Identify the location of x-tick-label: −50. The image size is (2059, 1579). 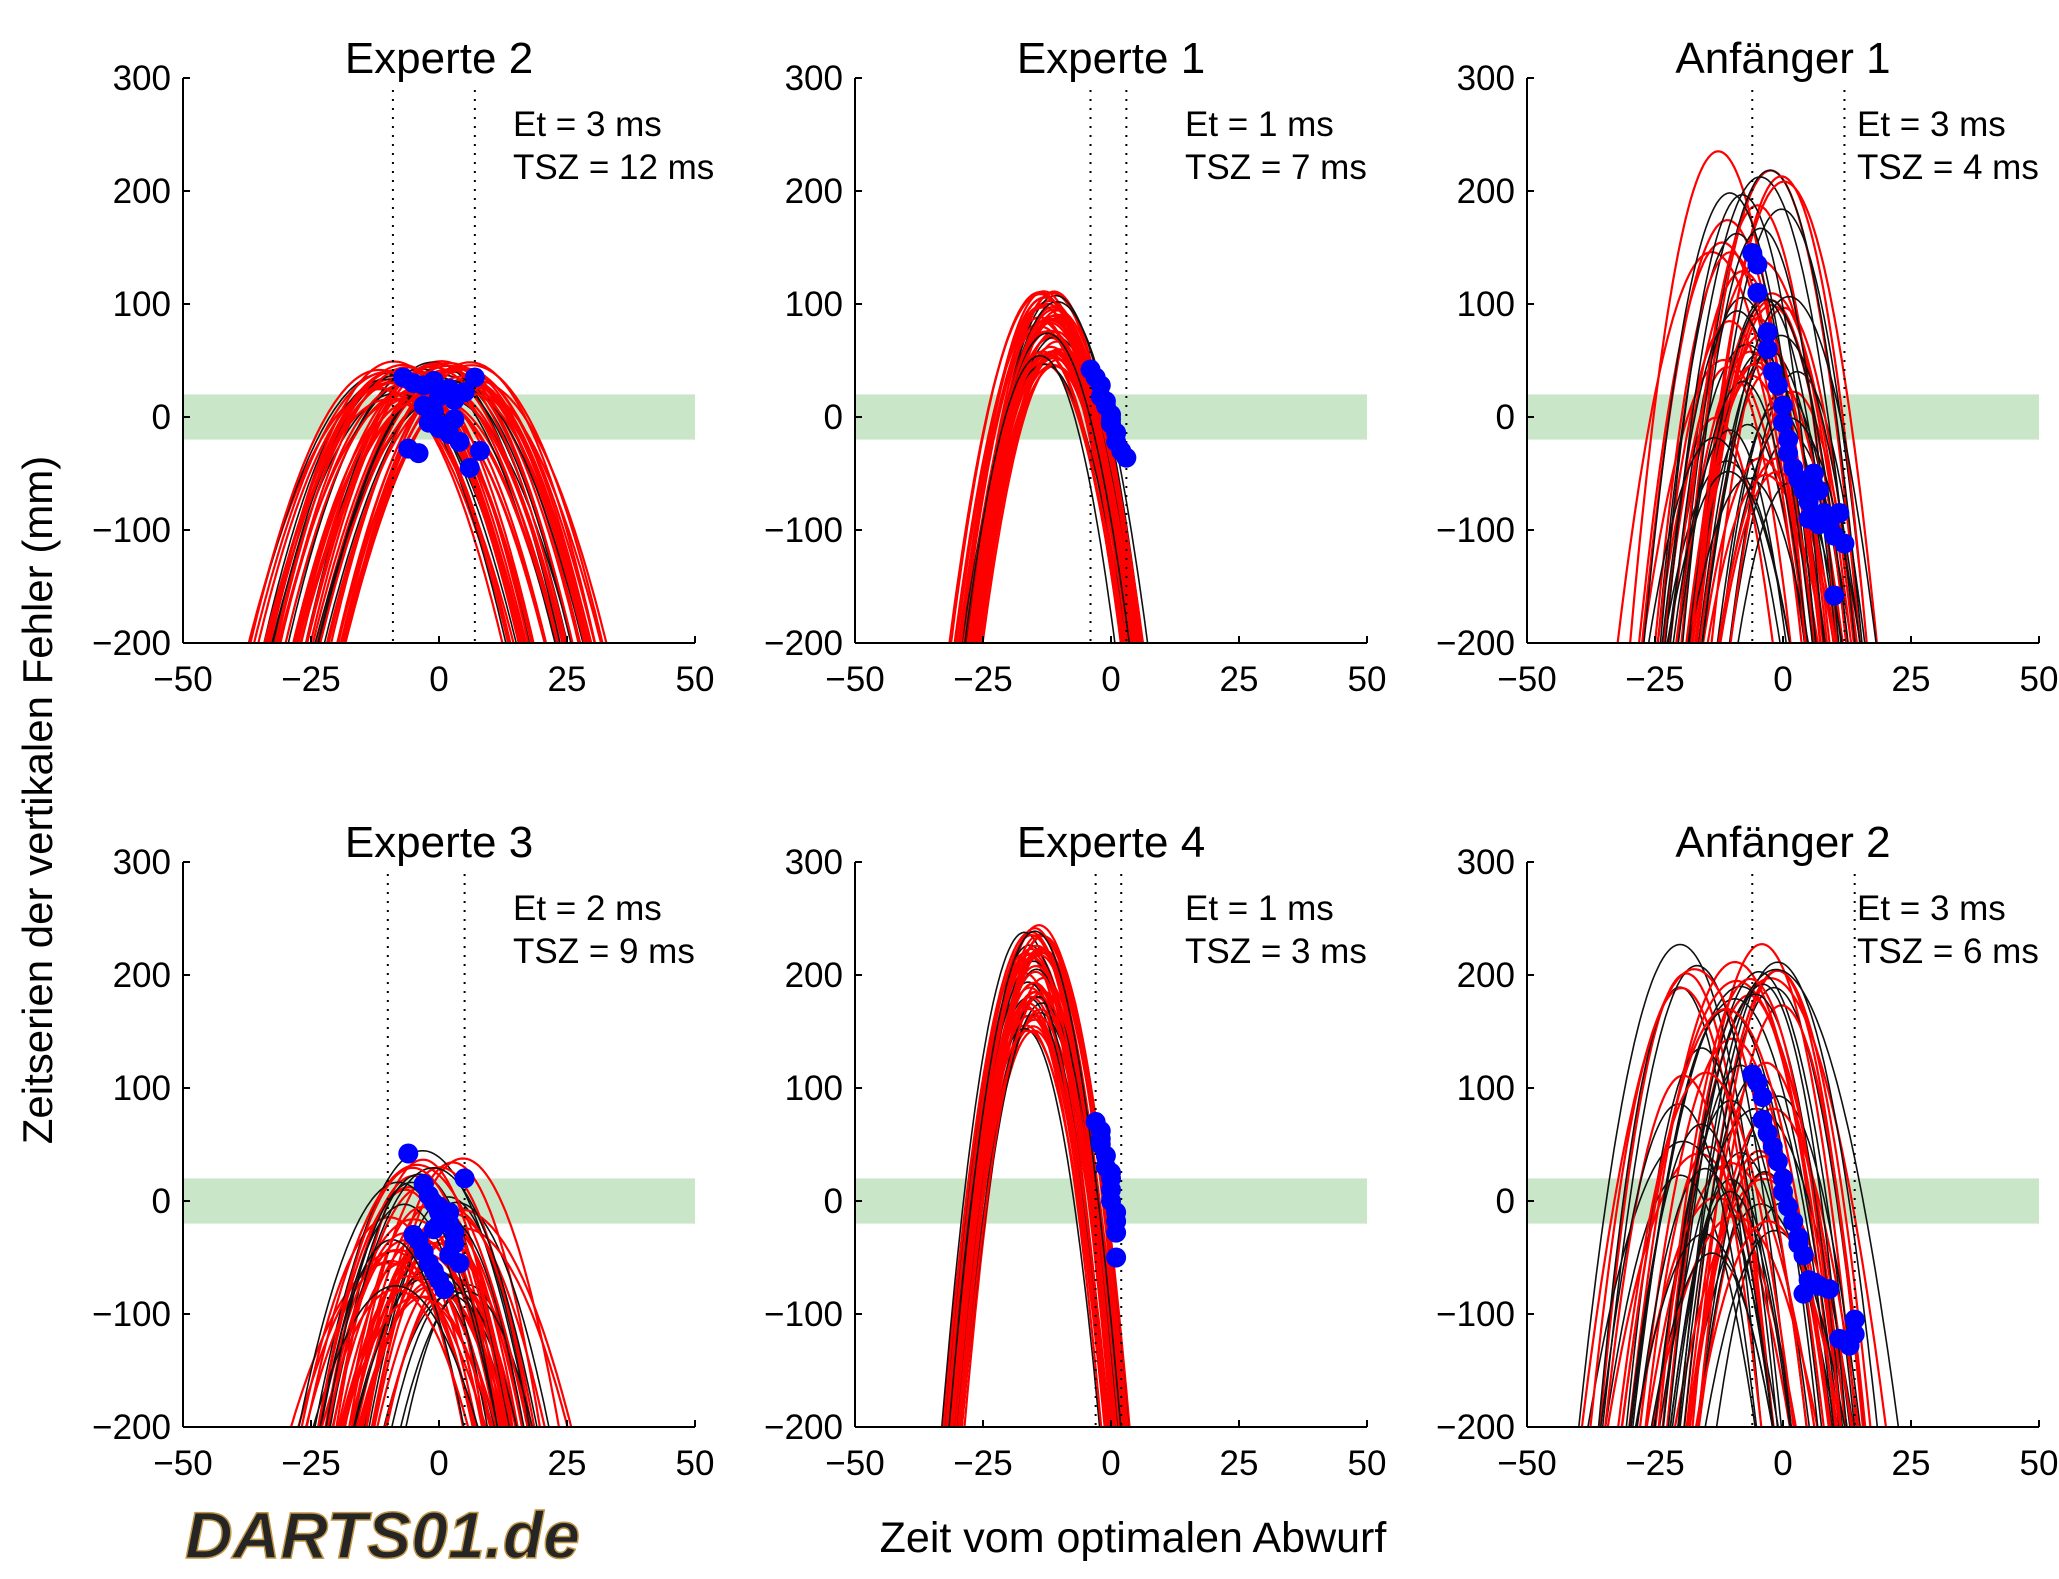
(1526, 679).